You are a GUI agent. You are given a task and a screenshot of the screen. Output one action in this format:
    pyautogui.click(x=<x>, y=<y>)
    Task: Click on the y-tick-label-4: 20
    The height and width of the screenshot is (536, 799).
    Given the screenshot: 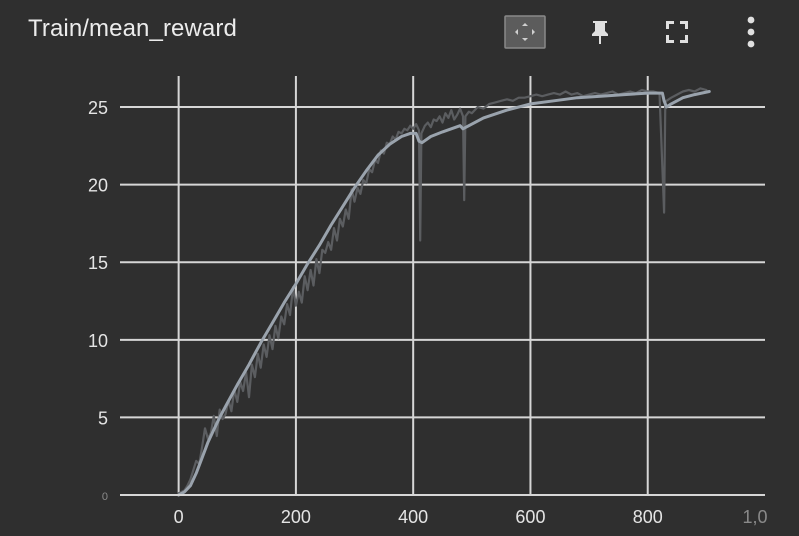 What is the action you would take?
    pyautogui.click(x=98, y=186)
    